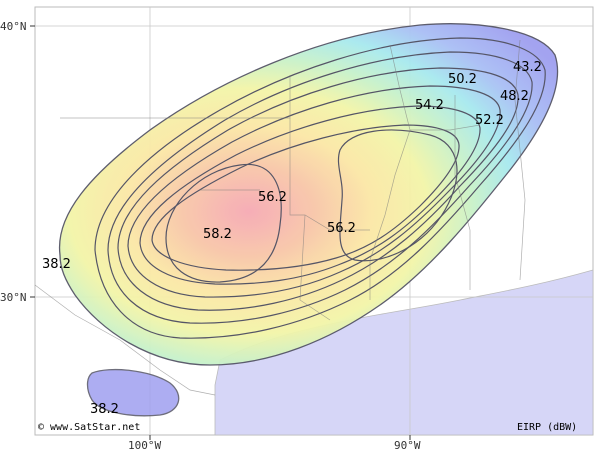 The height and width of the screenshot is (453, 600). I want to click on lon-label-90w: 90°W, so click(407, 445).